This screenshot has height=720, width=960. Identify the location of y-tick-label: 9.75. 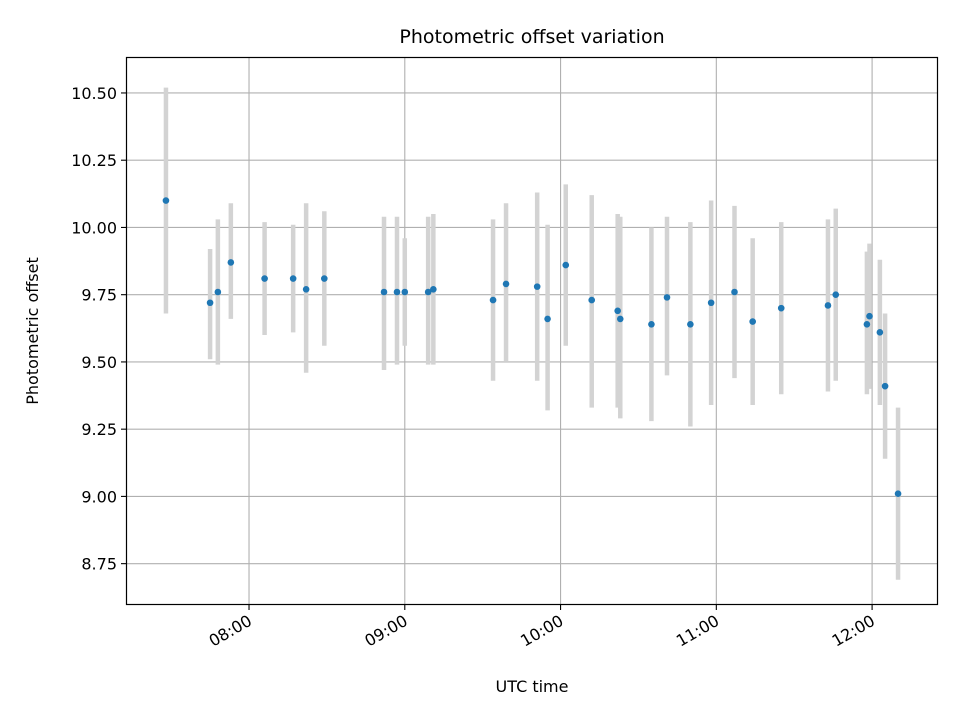
(99, 295).